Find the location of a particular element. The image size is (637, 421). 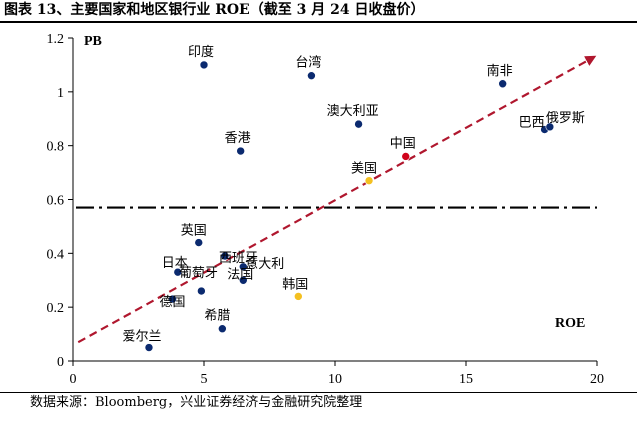

point-label: 爱尔兰 is located at coordinates (141, 337).